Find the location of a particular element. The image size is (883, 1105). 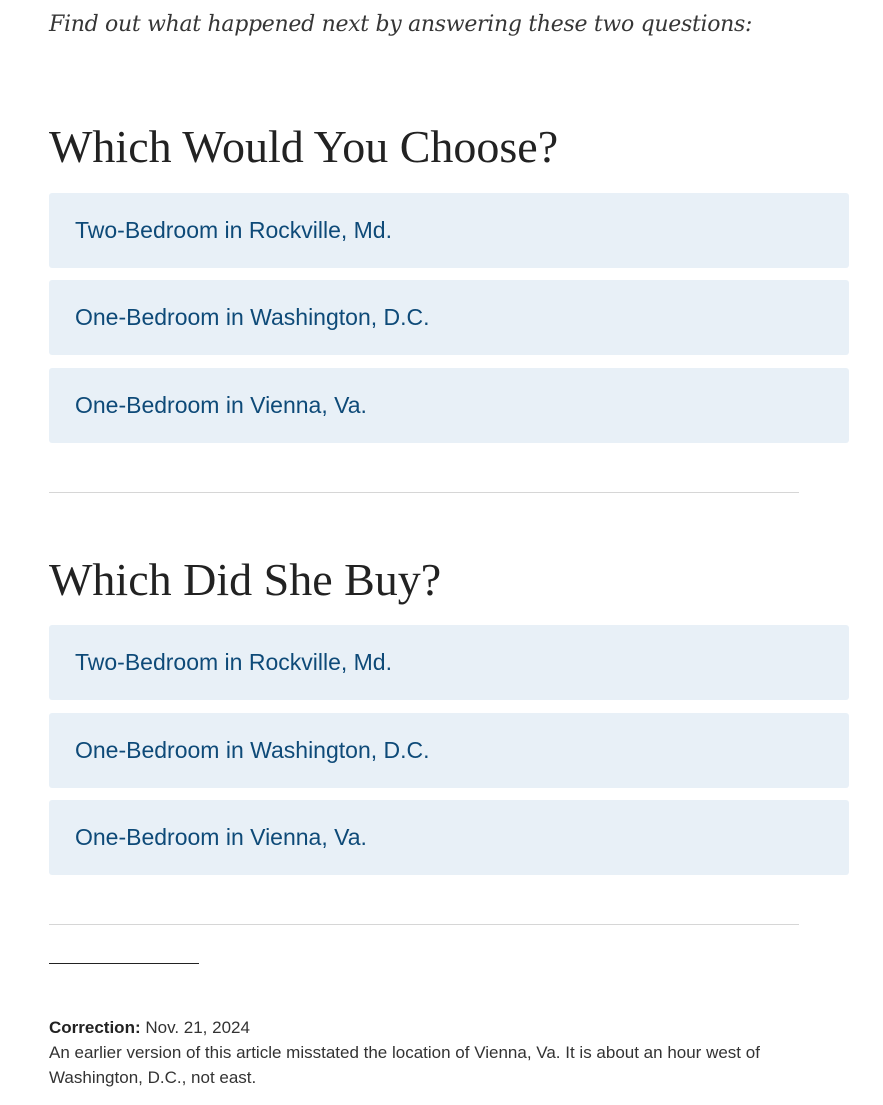

correction-header: Correction: Nov. 21, 2024 is located at coordinates (429, 1027).